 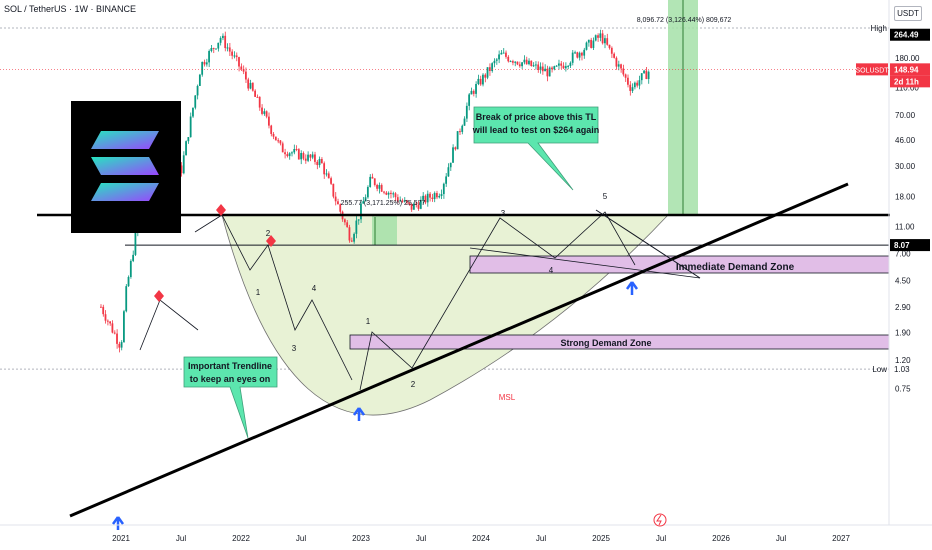 I want to click on x-tick-label: 2022, so click(x=241, y=538).